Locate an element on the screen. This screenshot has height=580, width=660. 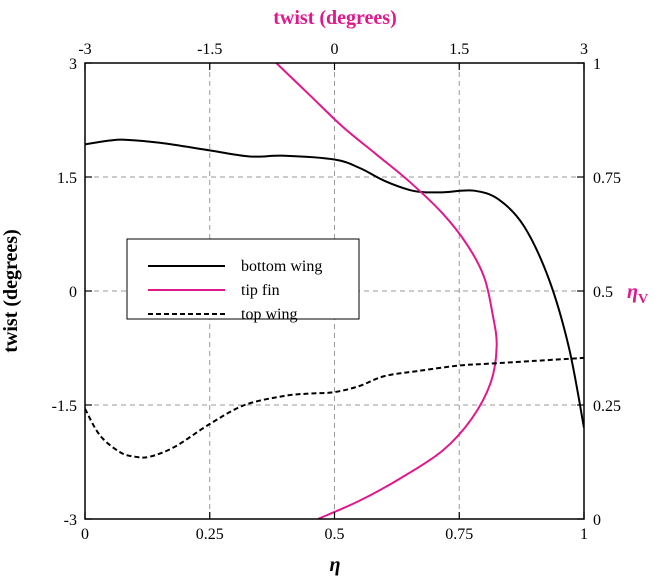
tick-label-top: 0 is located at coordinates (335, 49).